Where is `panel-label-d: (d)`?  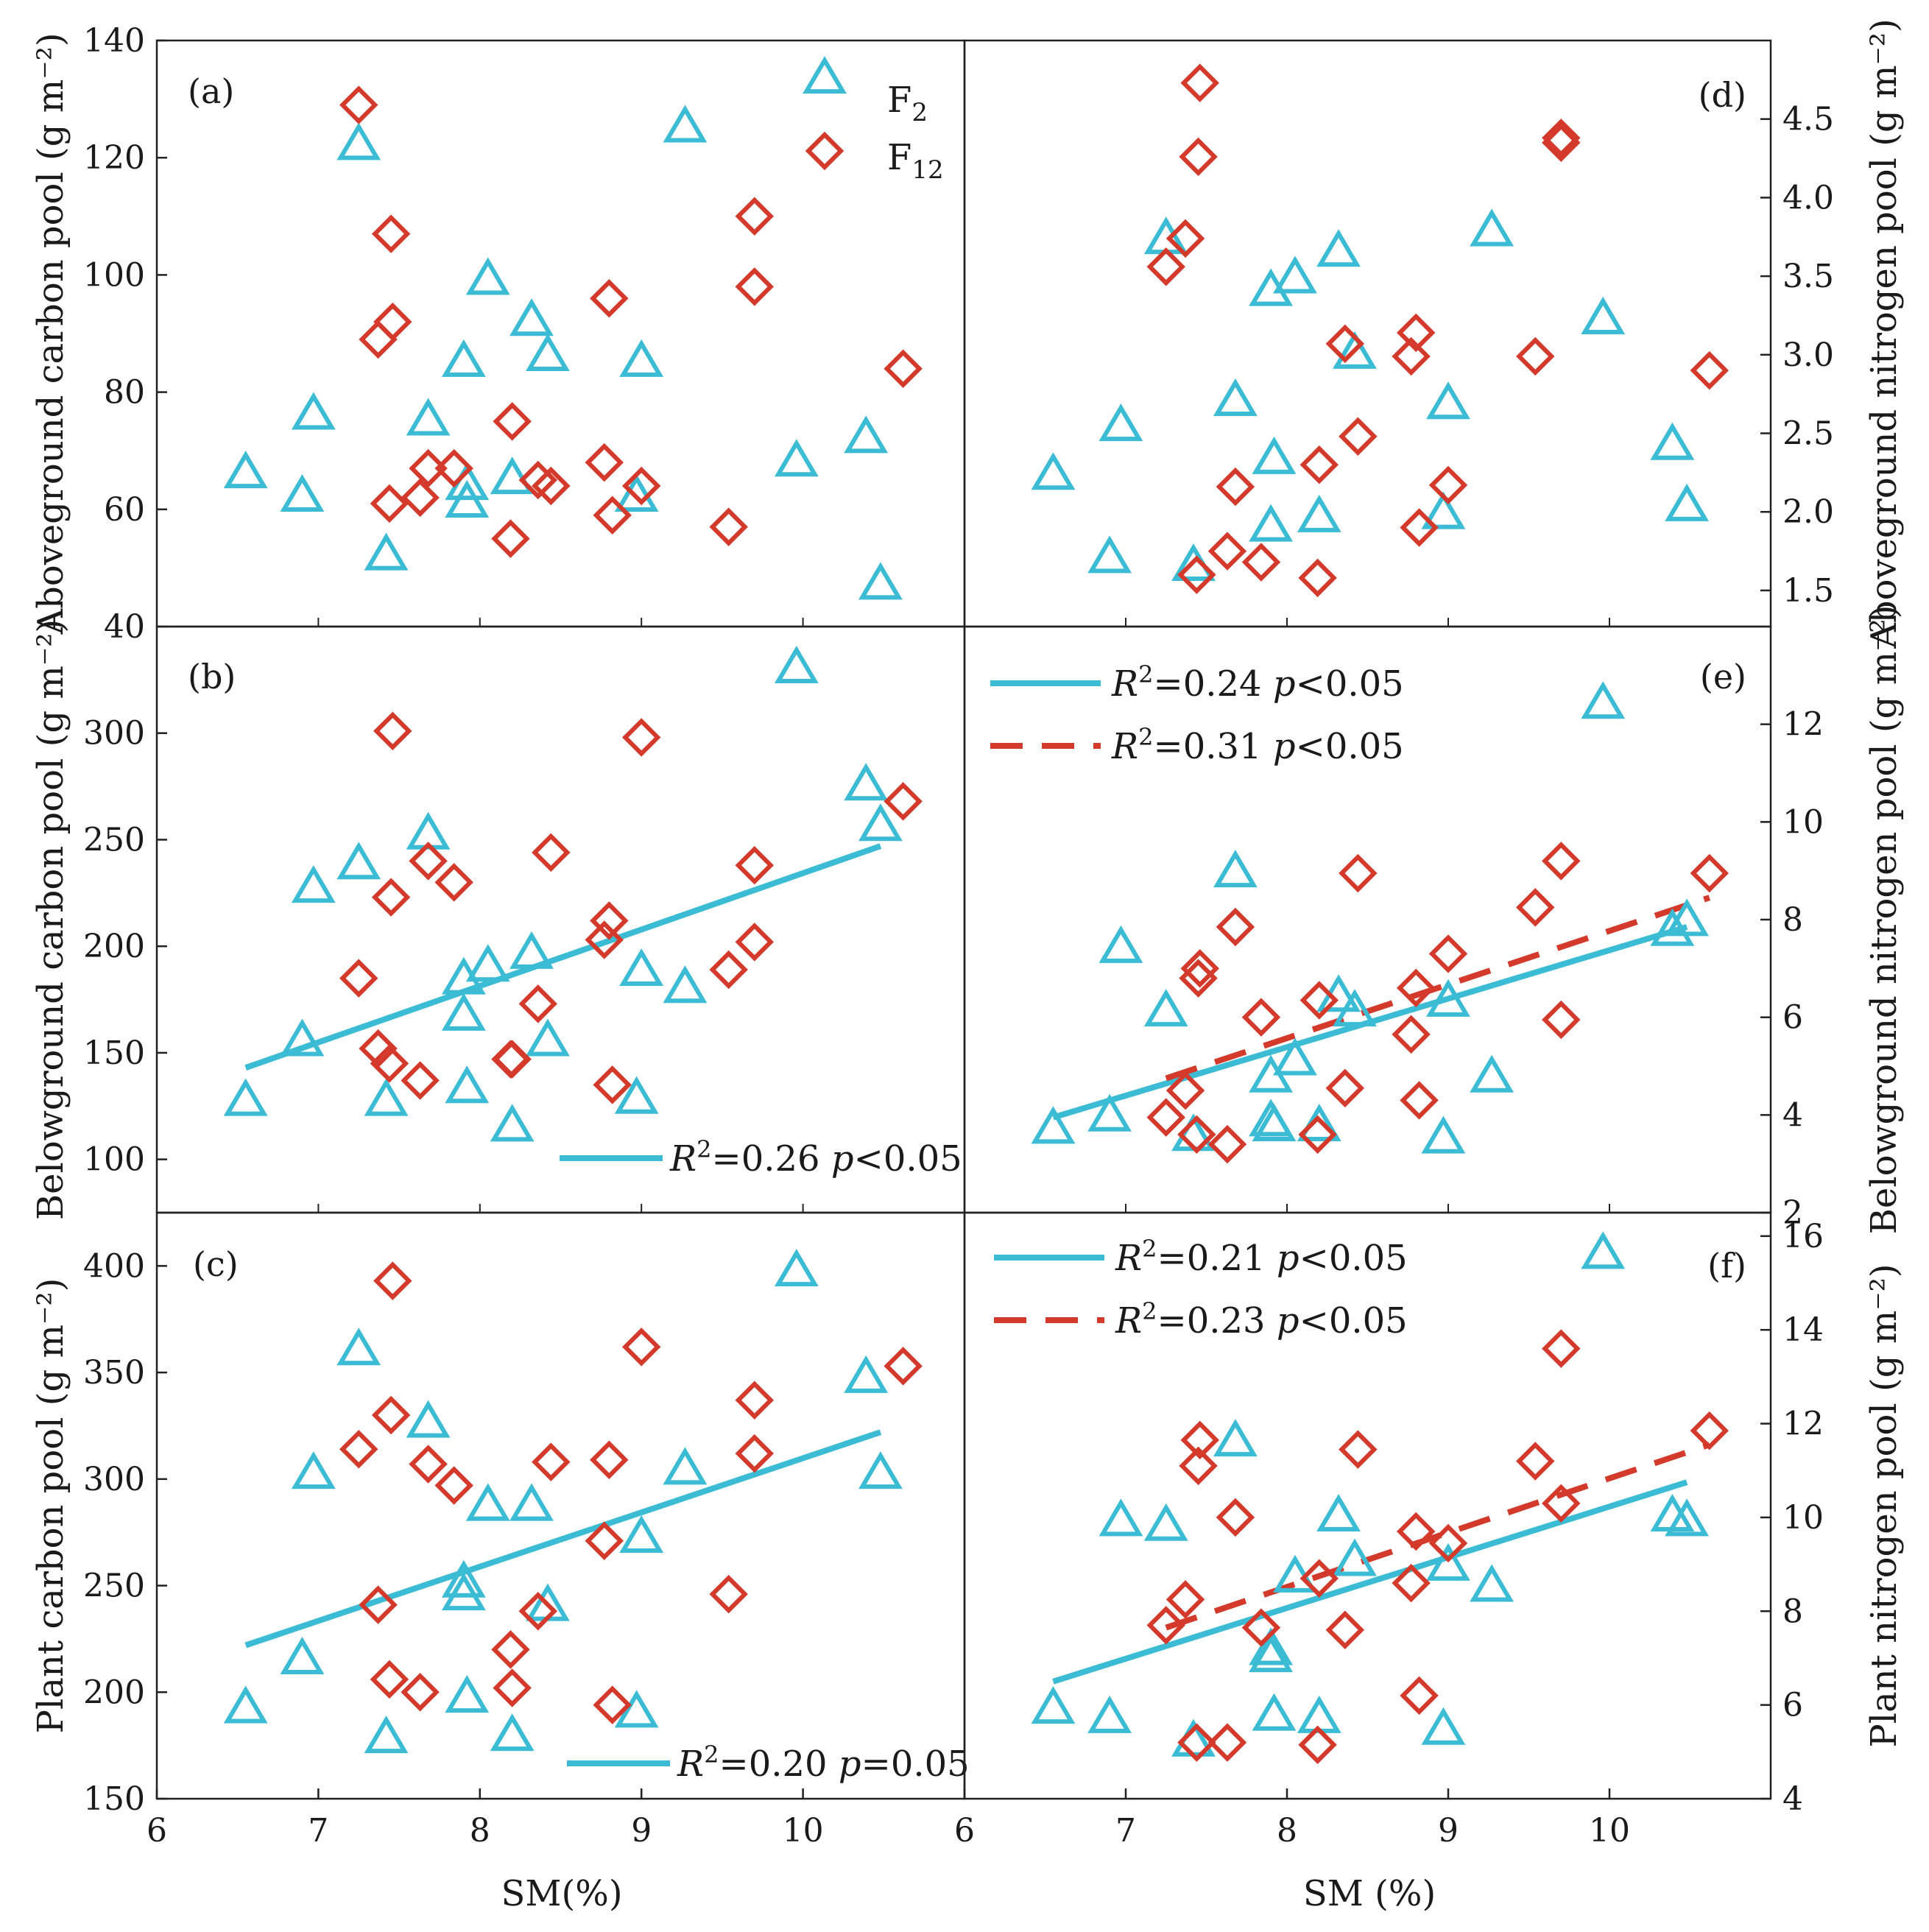
panel-label-d: (d) is located at coordinates (1723, 95).